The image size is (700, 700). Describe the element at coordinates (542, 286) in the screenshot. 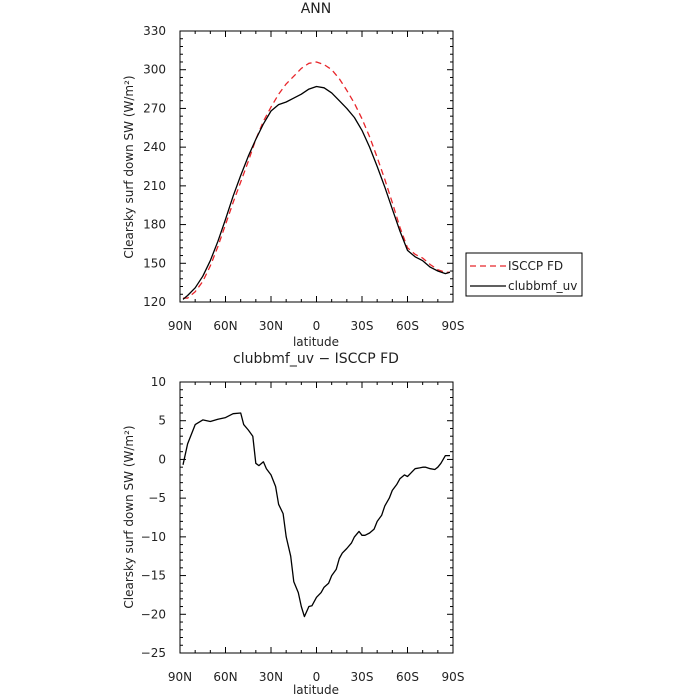

I see `legend-label-clubbmf-uv: clubbmf_uv` at that location.